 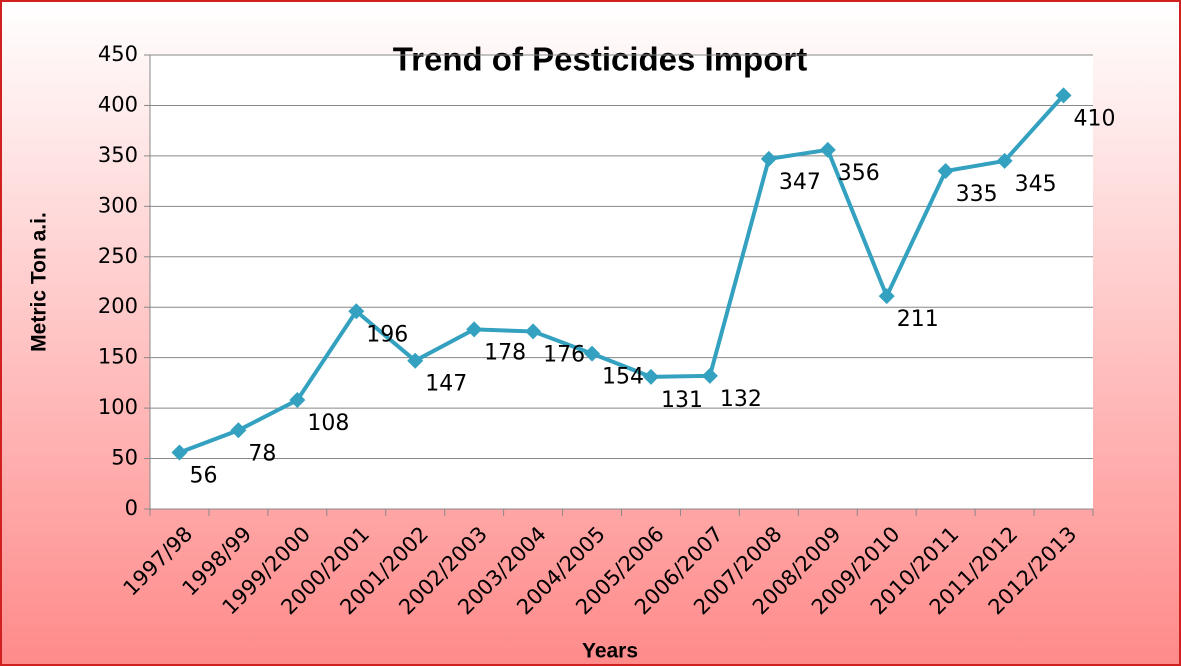 What do you see at coordinates (610, 651) in the screenshot?
I see `x-axis-label: Years` at bounding box center [610, 651].